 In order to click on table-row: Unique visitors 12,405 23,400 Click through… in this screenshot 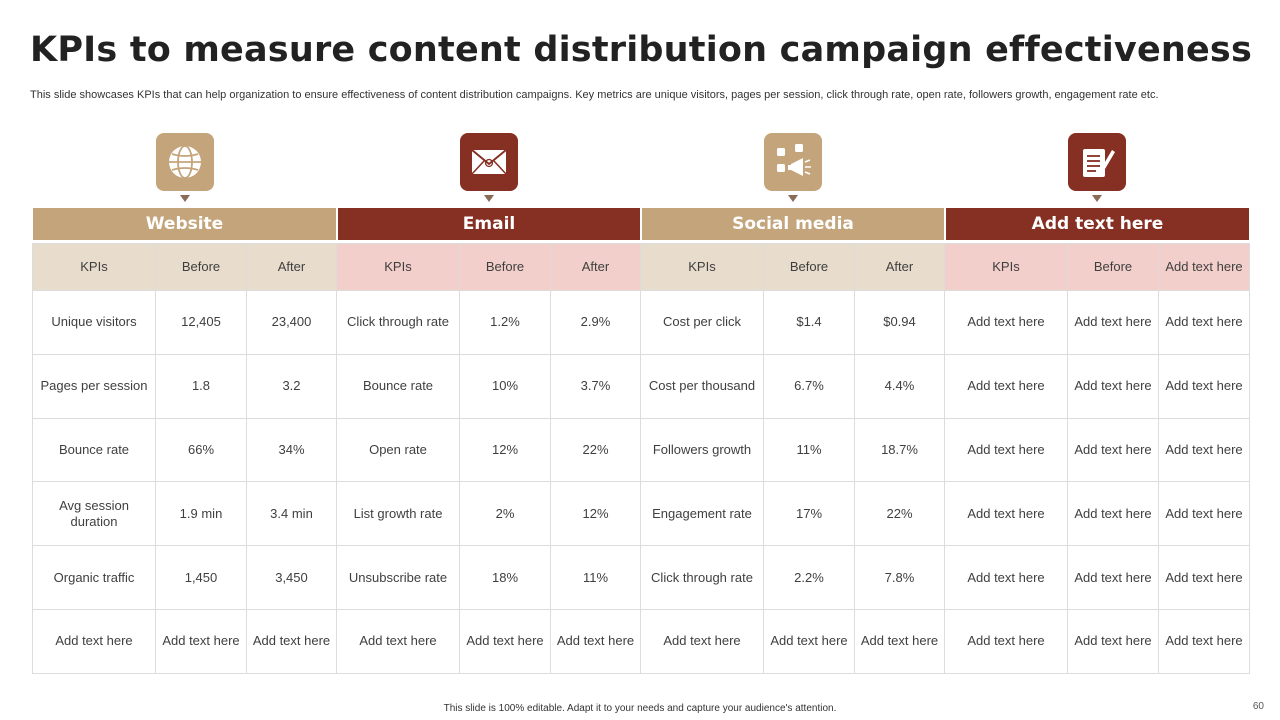, I will do `click(641, 322)`.